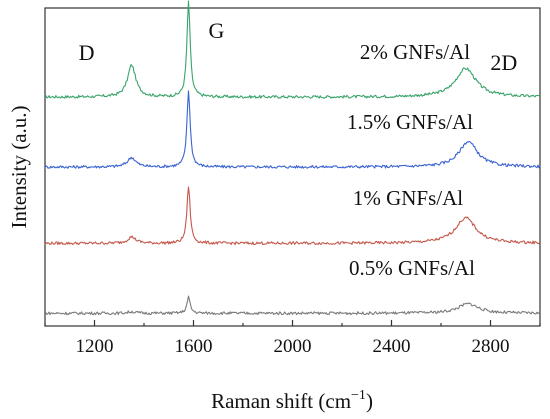 This screenshot has height=419, width=550. Describe the element at coordinates (298, 46) in the screenshot. I see `peak-labels: D G 2D` at that location.